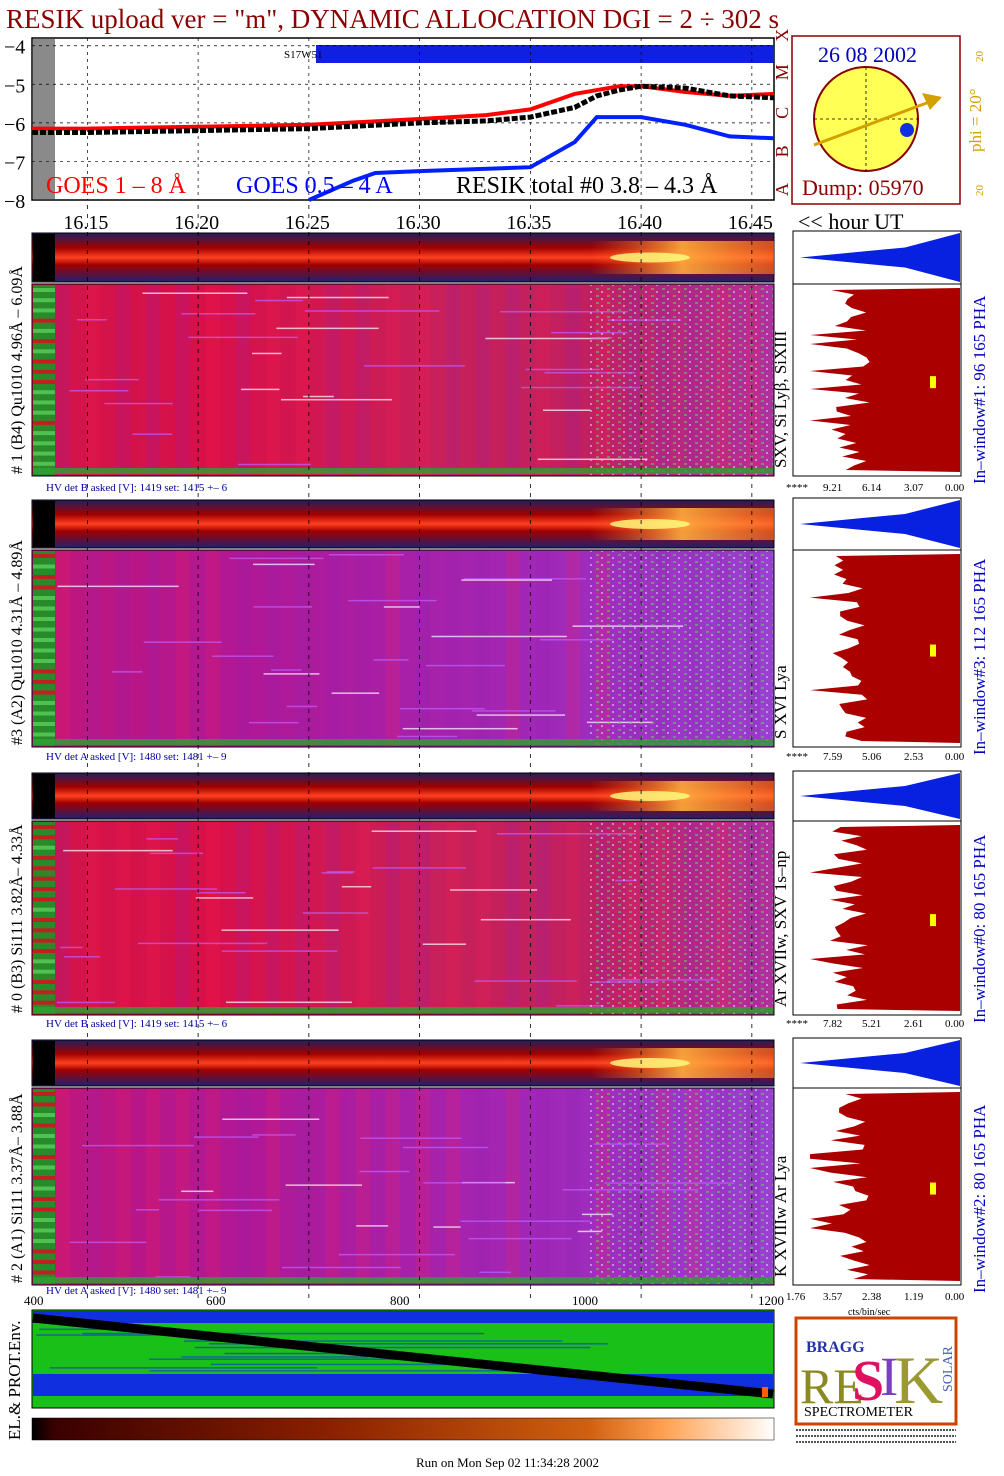 Image resolution: width=1004 pixels, height=1476 pixels. Describe the element at coordinates (833, 757) in the screenshot. I see `pha-scale-label: 7.59` at that location.